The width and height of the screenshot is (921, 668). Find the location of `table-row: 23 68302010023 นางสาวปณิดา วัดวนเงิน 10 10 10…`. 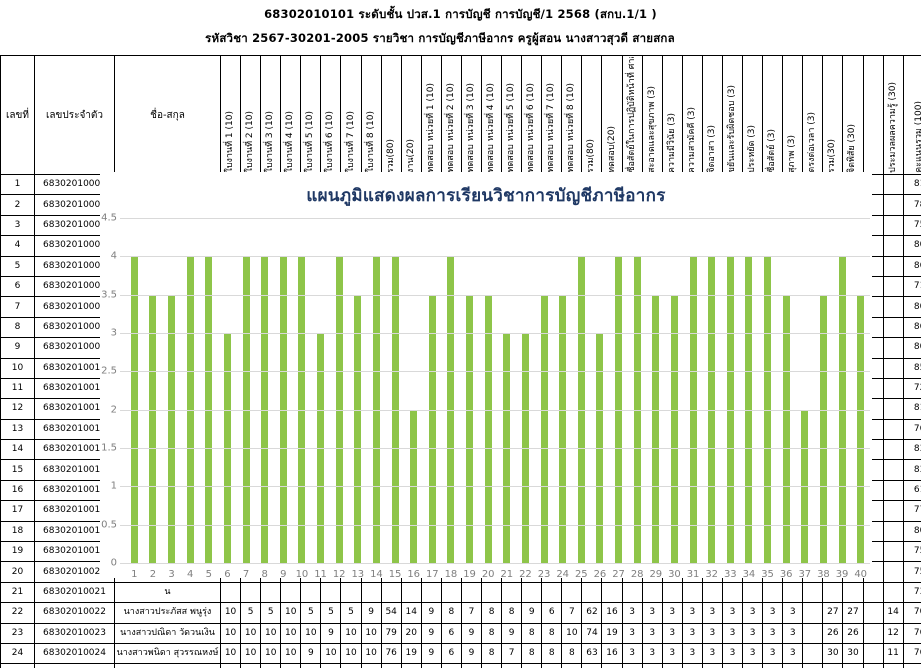

table-row: 23 68302010023 นางสาวปณิดา วัดวนเงิน 10 10 10… is located at coordinates (460, 633).